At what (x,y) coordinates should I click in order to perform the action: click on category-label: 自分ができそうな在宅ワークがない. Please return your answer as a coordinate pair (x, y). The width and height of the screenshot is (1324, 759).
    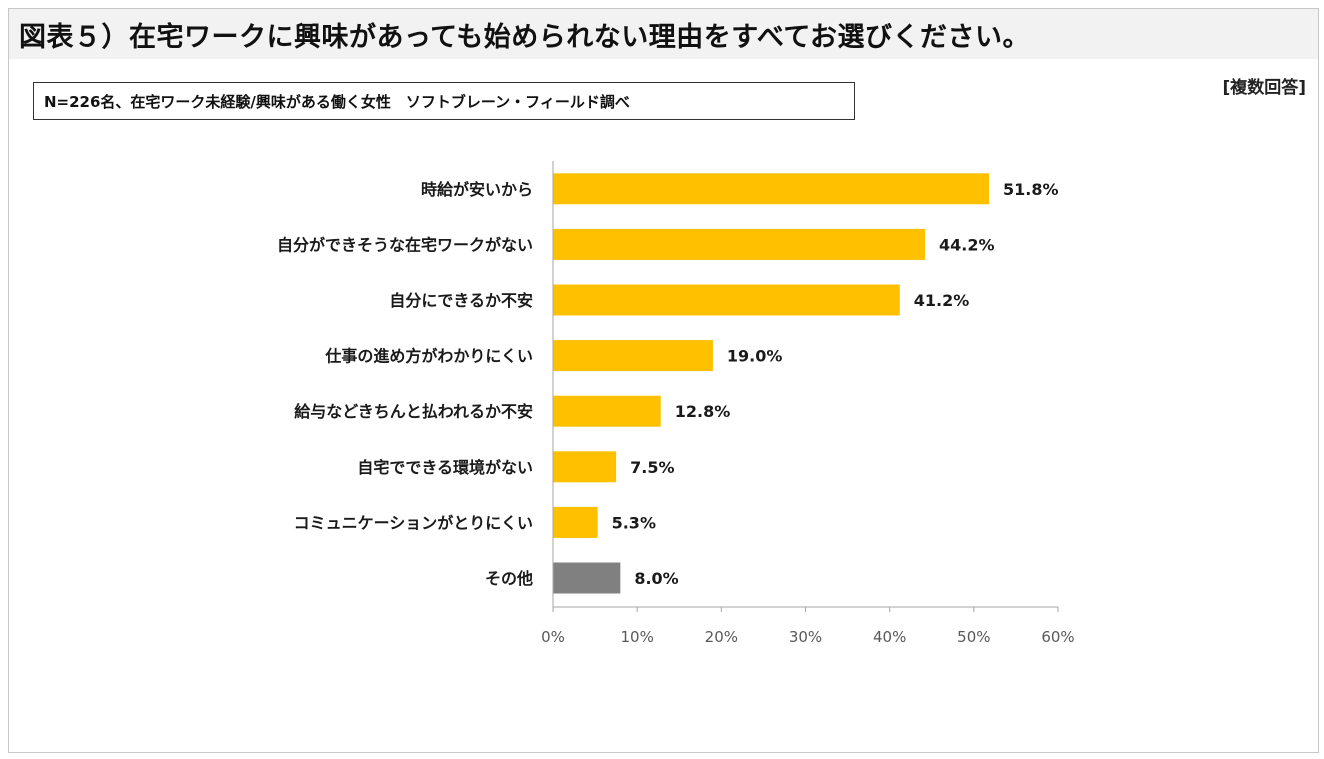
    Looking at the image, I should click on (405, 244).